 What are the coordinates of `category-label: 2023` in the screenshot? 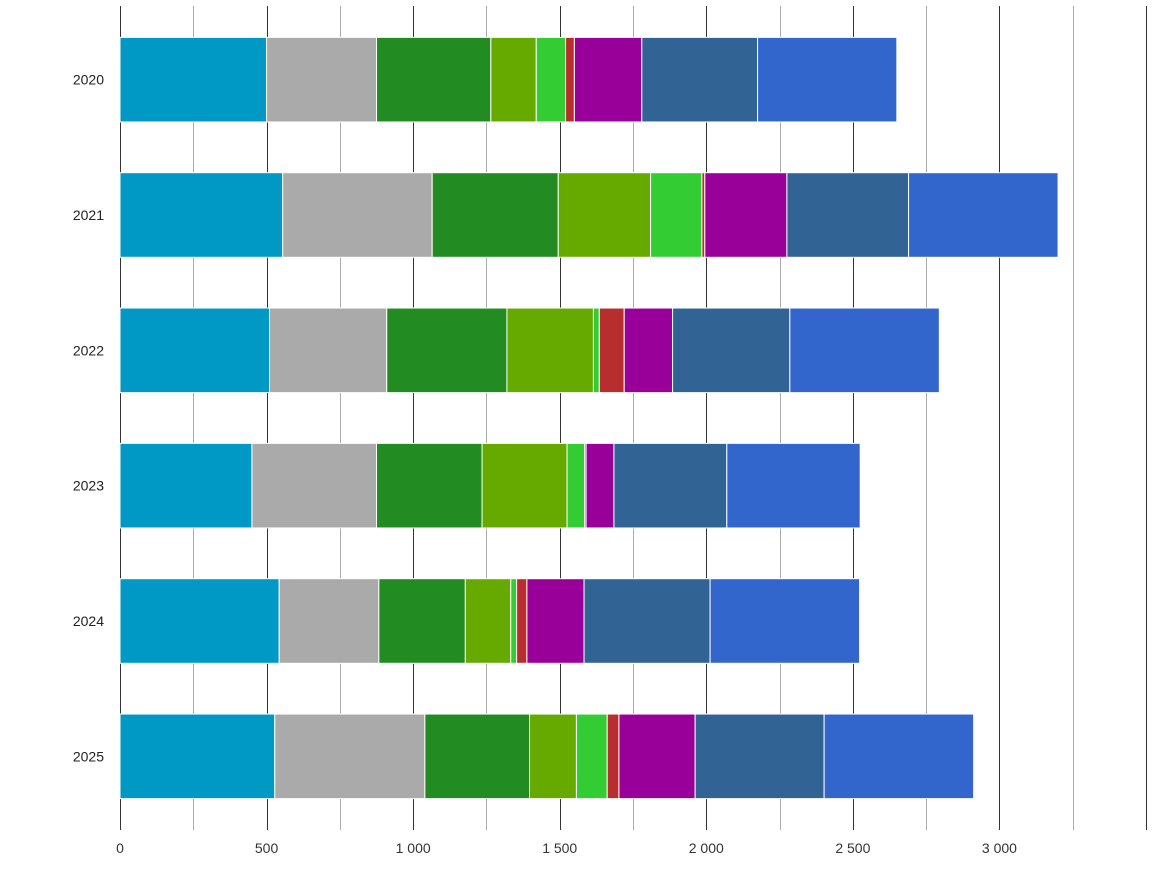 It's located at (88, 486).